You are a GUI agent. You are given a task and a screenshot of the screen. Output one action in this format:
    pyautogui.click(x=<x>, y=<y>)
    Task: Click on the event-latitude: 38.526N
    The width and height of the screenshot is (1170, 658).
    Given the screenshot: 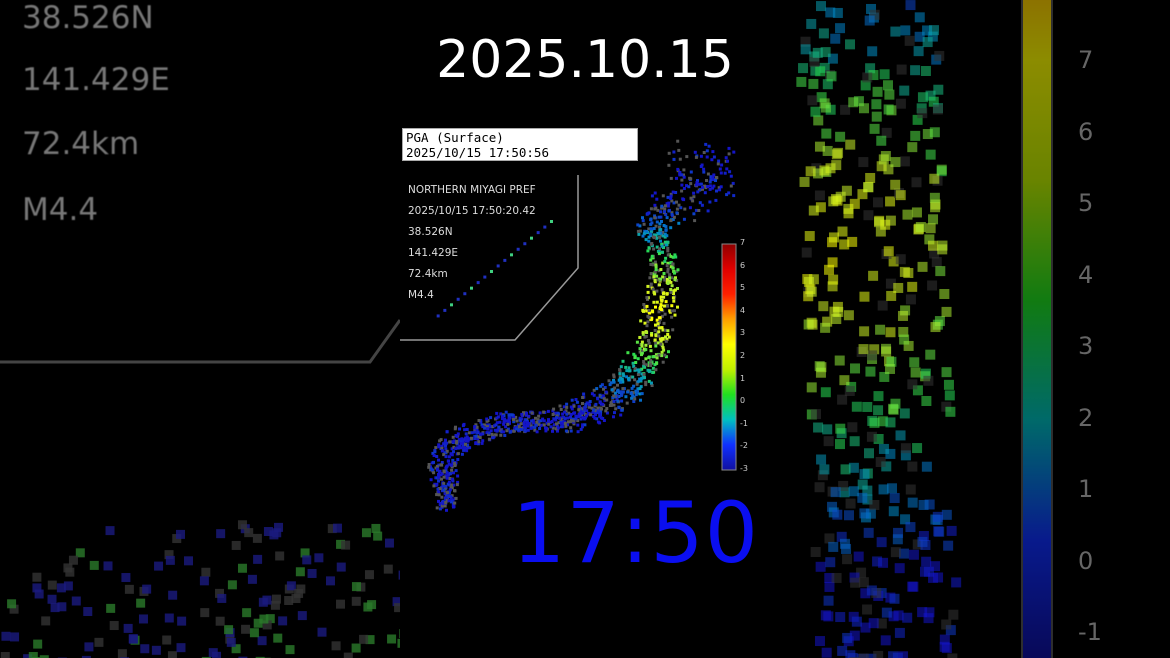 What is the action you would take?
    pyautogui.click(x=430, y=232)
    